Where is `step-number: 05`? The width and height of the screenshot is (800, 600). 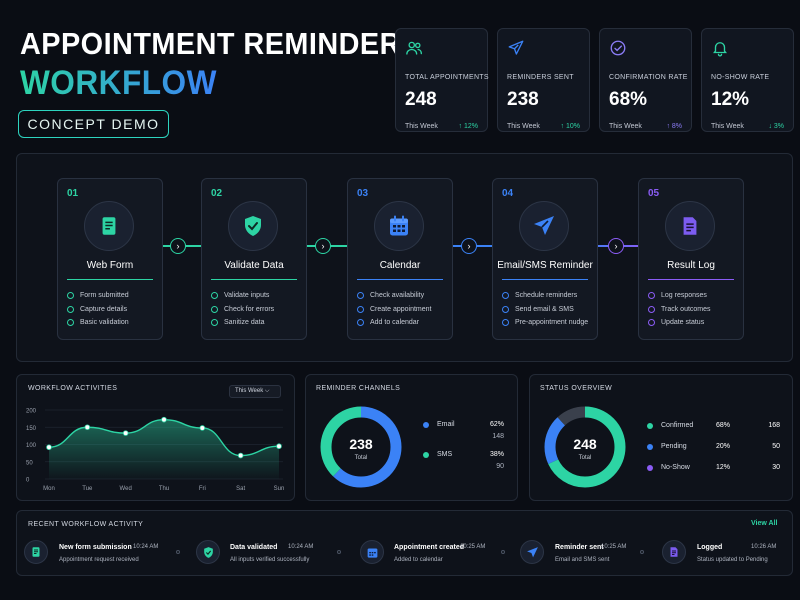 step-number: 05 is located at coordinates (654, 193).